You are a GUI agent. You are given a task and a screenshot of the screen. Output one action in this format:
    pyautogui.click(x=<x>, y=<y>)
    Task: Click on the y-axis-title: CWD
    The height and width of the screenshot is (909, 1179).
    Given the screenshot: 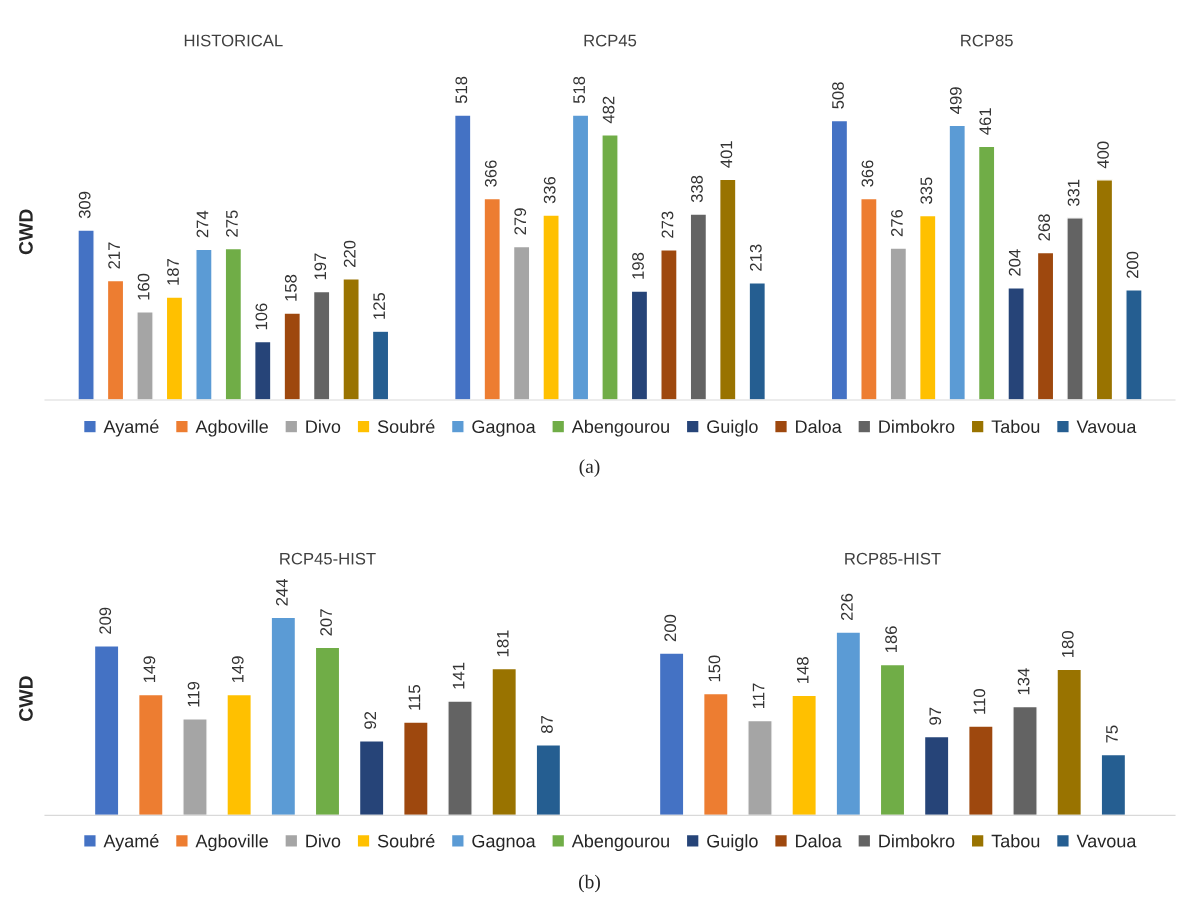 What is the action you would take?
    pyautogui.click(x=26, y=232)
    